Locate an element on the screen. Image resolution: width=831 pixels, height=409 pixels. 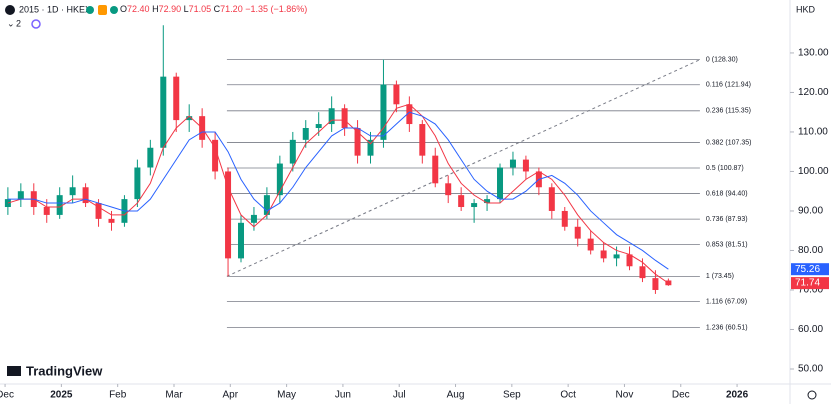
fib-label: 0.5 (100.87) is located at coordinates (725, 168).